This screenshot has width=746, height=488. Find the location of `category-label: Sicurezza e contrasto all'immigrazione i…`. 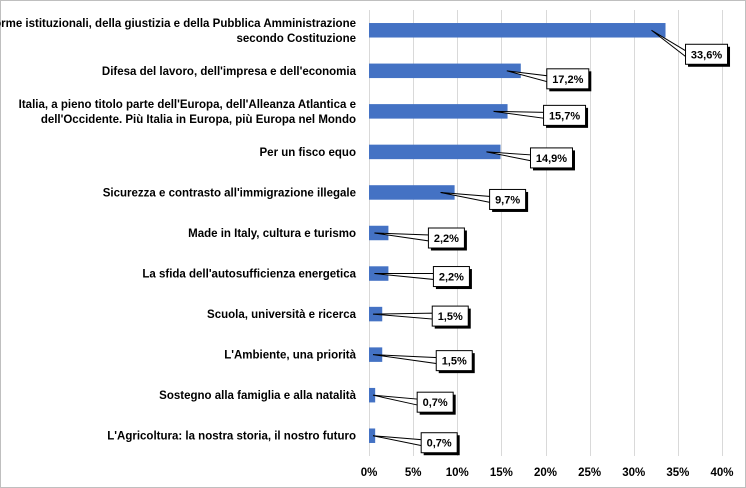

category-label: Sicurezza e contrasto all'immigrazione i… is located at coordinates (229, 193).